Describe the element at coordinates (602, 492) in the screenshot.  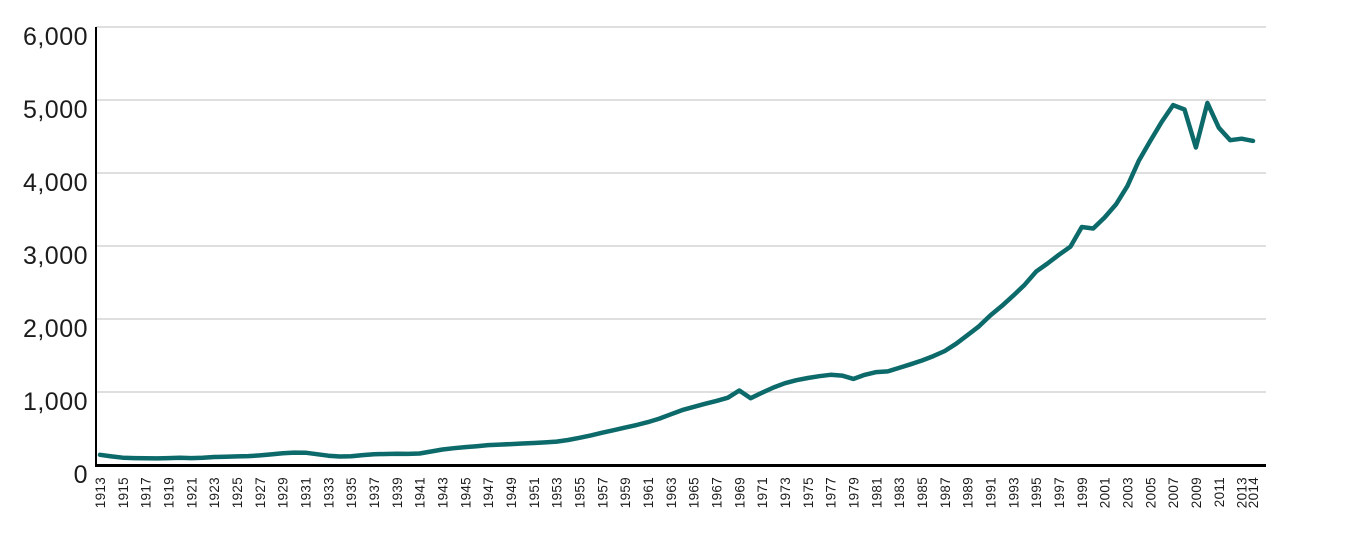
I see `x-tick-label: 1957` at that location.